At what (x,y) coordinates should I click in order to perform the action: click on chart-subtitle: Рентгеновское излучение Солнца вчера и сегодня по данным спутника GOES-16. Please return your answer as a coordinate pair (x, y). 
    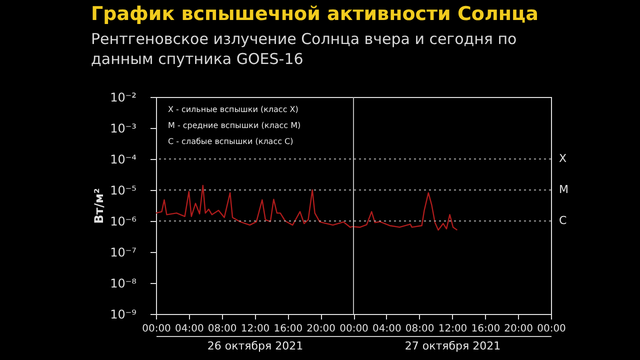
    Looking at the image, I should click on (304, 49).